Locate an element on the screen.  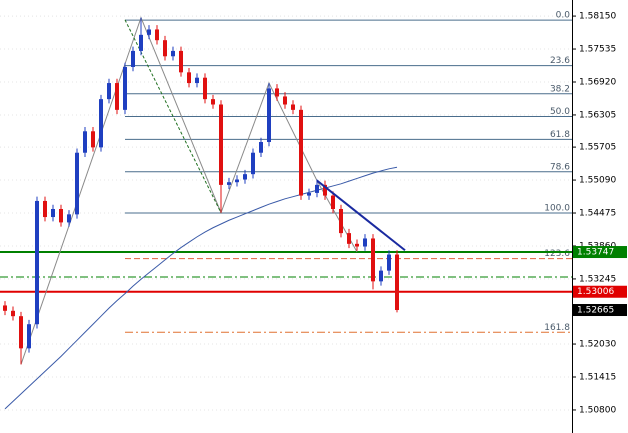
fib-label: 61.8 is located at coordinates (560, 135).